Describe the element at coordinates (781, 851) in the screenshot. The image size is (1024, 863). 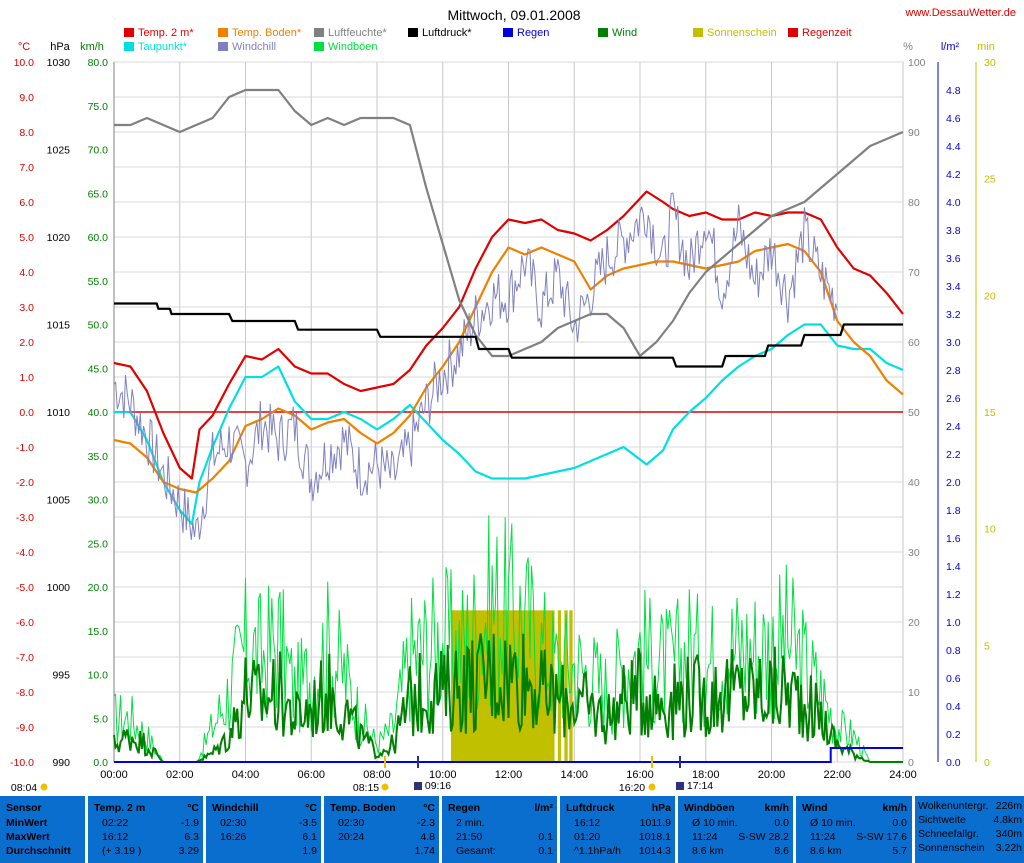
I see `stats-cell-value: 8.6` at that location.